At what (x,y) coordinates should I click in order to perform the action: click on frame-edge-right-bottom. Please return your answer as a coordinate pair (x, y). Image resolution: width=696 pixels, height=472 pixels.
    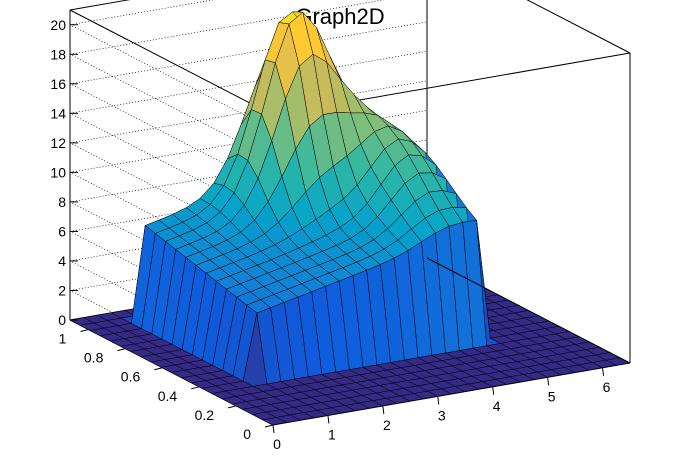
    Looking at the image, I should click on (528, 310).